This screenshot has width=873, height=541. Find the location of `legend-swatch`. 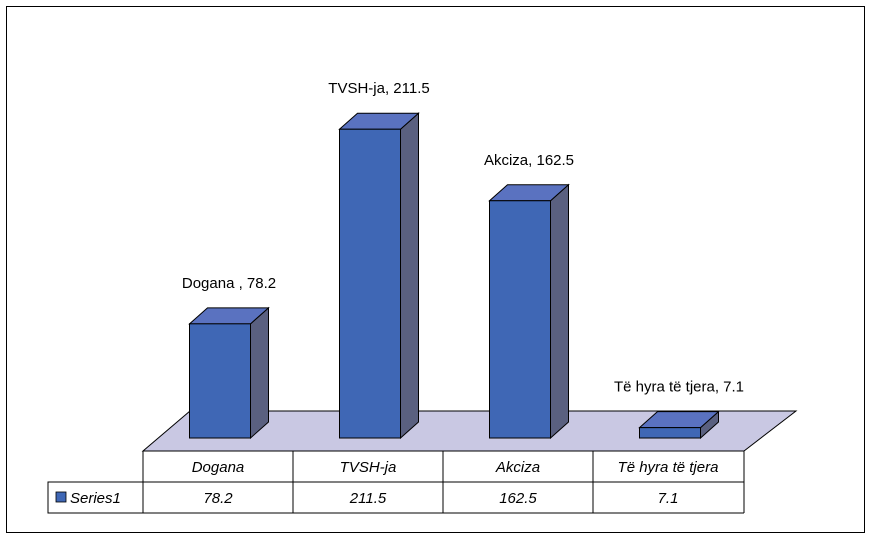

legend-swatch is located at coordinates (61, 497).